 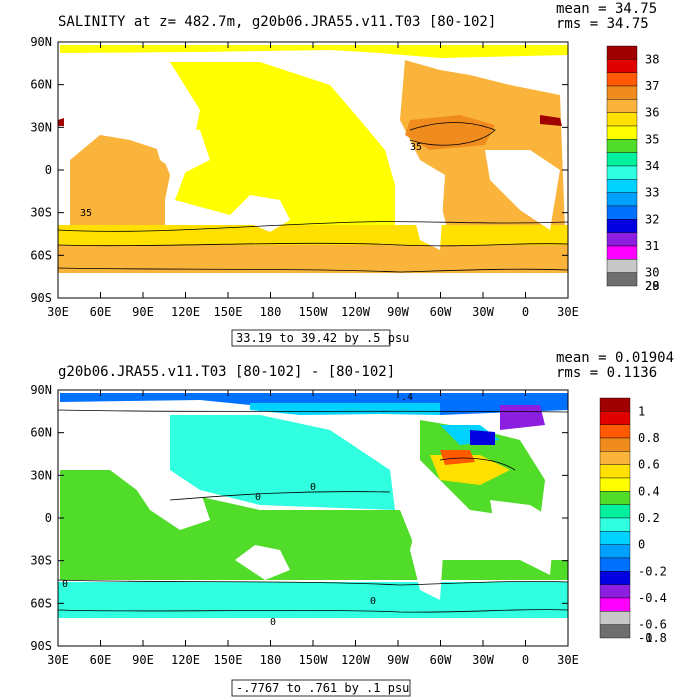 What do you see at coordinates (652, 219) in the screenshot?
I see `colorbar-label: 32` at bounding box center [652, 219].